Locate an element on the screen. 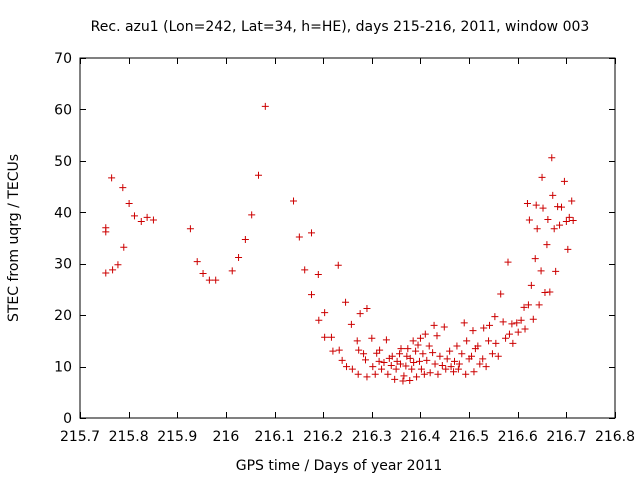 The height and width of the screenshot is (480, 640). x-tick-label: 216.3 is located at coordinates (372, 437).